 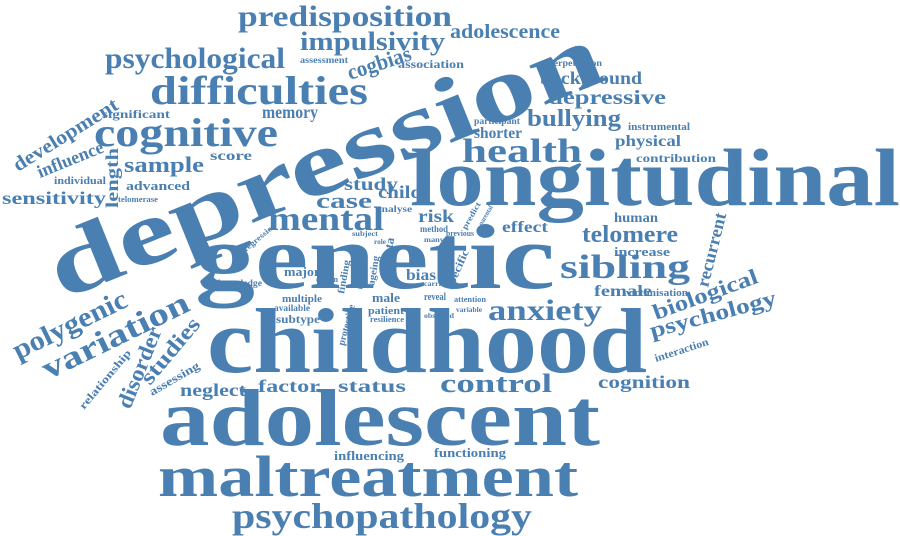 What do you see at coordinates (361, 276) in the screenshot?
I see `word-result: result` at bounding box center [361, 276].